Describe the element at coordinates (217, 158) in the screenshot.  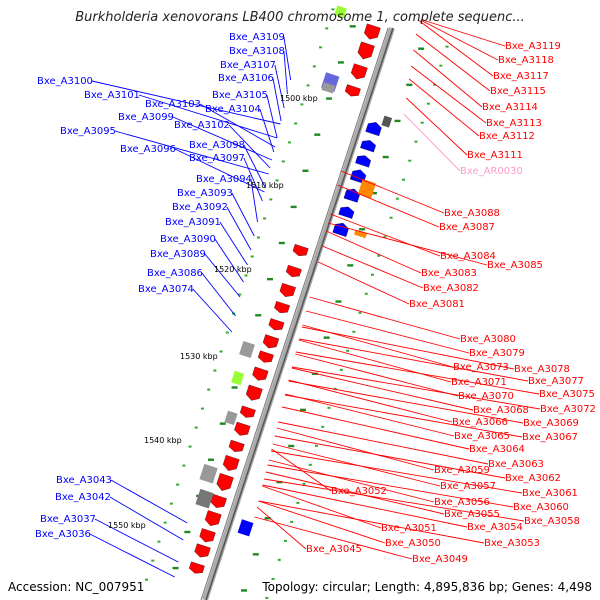
I see `gene-label-left: Bxe_A3097` at that location.